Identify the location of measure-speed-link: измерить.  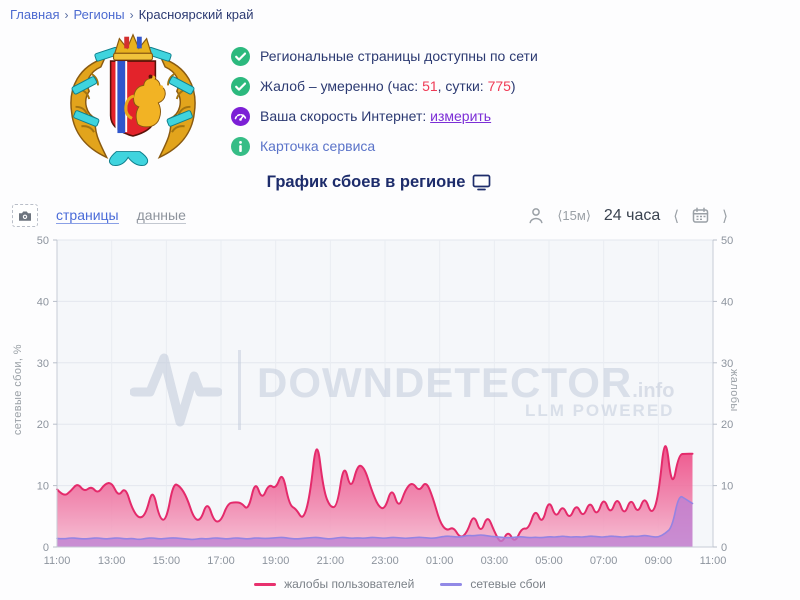
(461, 116).